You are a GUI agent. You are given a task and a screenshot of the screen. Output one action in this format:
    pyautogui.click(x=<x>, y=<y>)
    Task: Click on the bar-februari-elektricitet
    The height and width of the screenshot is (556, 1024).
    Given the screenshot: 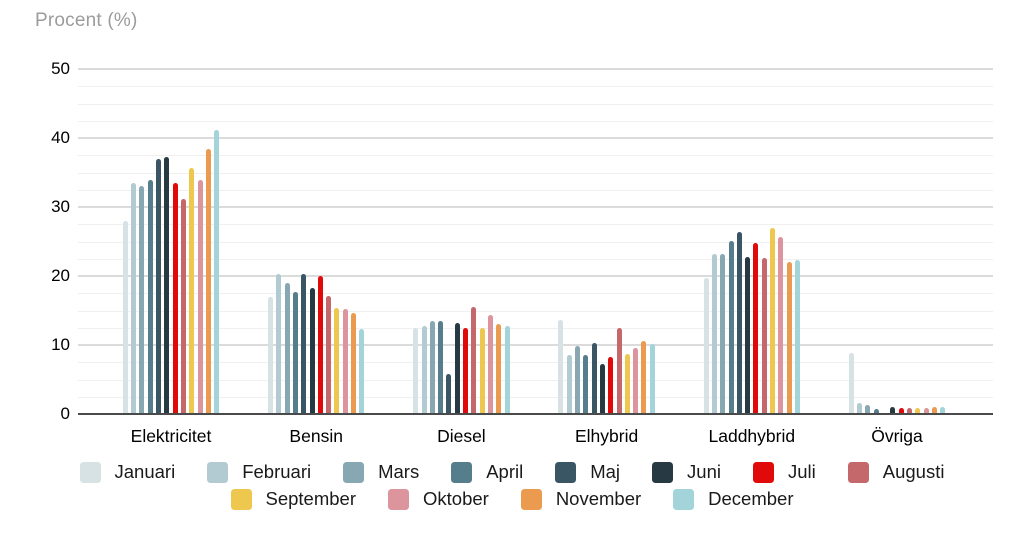 What is the action you would take?
    pyautogui.click(x=134, y=298)
    